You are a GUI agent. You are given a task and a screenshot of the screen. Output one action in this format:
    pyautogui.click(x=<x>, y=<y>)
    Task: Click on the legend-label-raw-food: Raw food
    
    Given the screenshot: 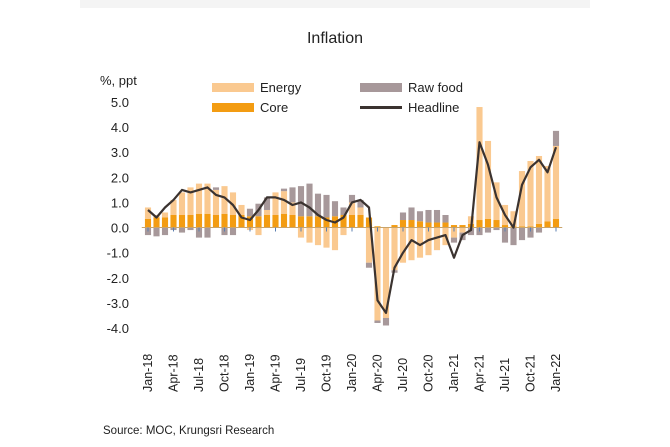 What is the action you would take?
    pyautogui.click(x=435, y=87)
    